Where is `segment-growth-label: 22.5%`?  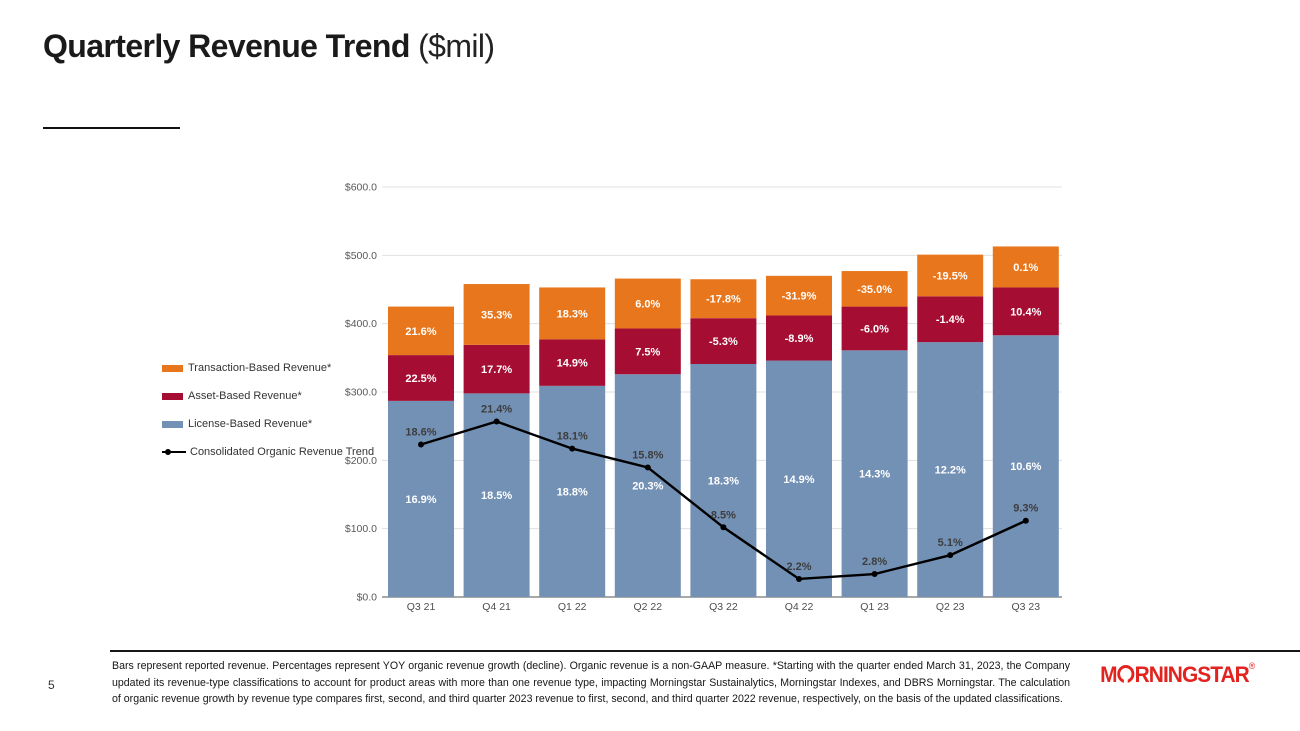
segment-growth-label: 22.5% is located at coordinates (420, 379).